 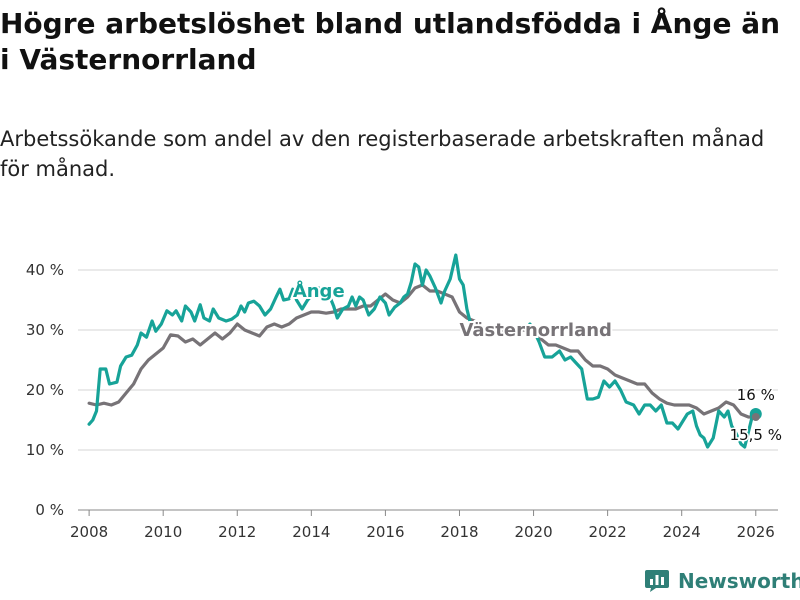 I want to click on x-tick-label: 2018, so click(x=459, y=532).